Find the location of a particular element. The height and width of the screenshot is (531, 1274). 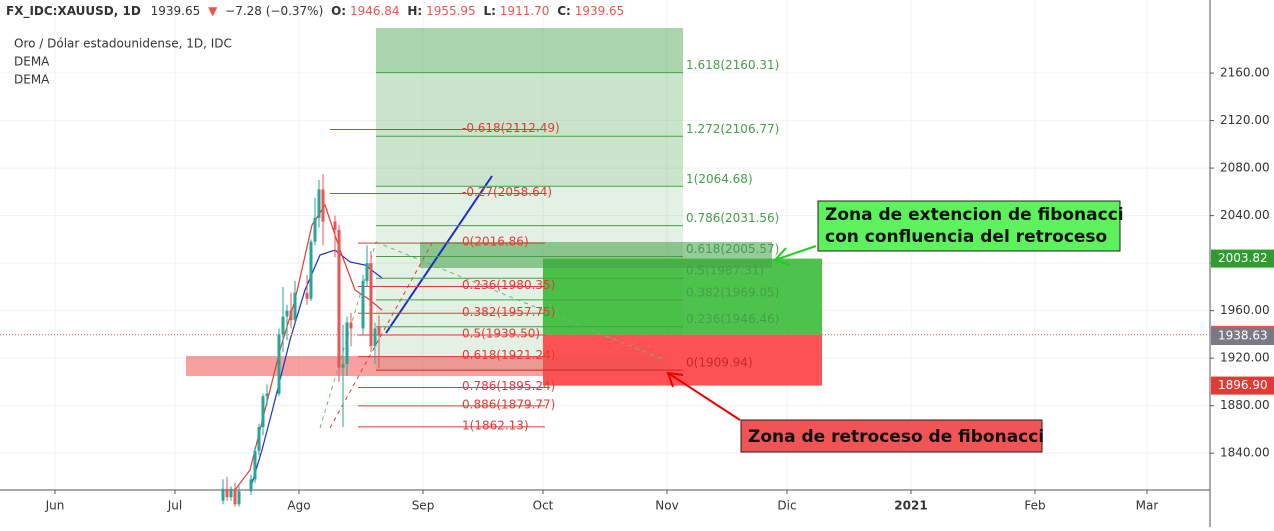

x-tick-label: Jun is located at coordinates (55, 506).